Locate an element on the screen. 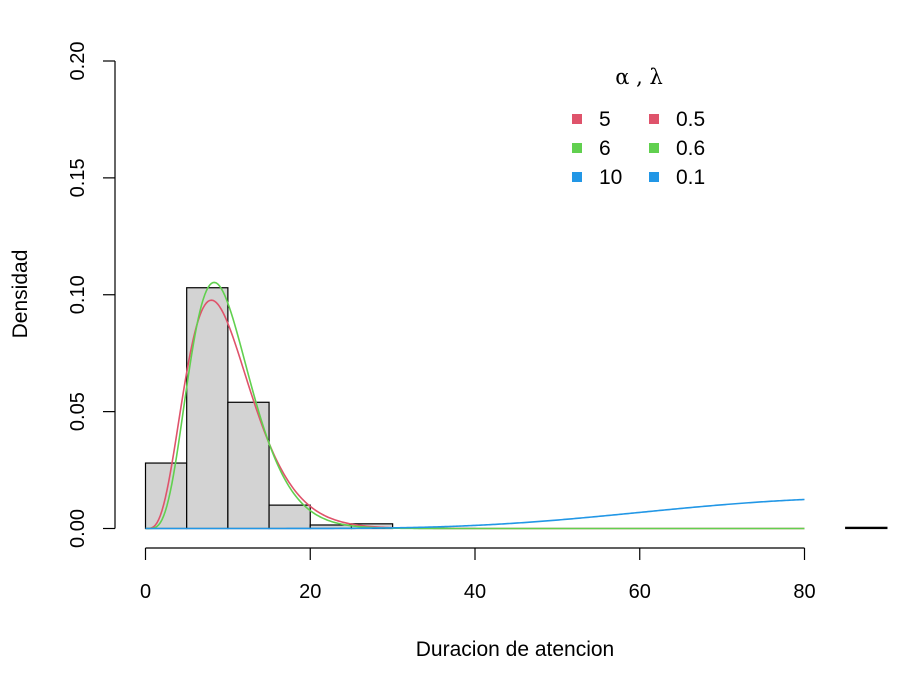 This screenshot has width=899, height=683. y-tick-label: 0.00 is located at coordinates (78, 528).